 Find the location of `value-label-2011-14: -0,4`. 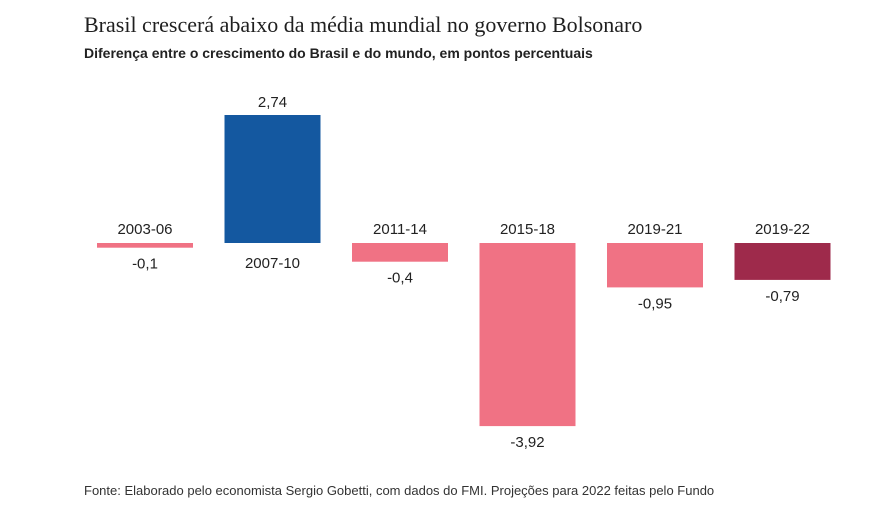

value-label-2011-14: -0,4 is located at coordinates (400, 278).